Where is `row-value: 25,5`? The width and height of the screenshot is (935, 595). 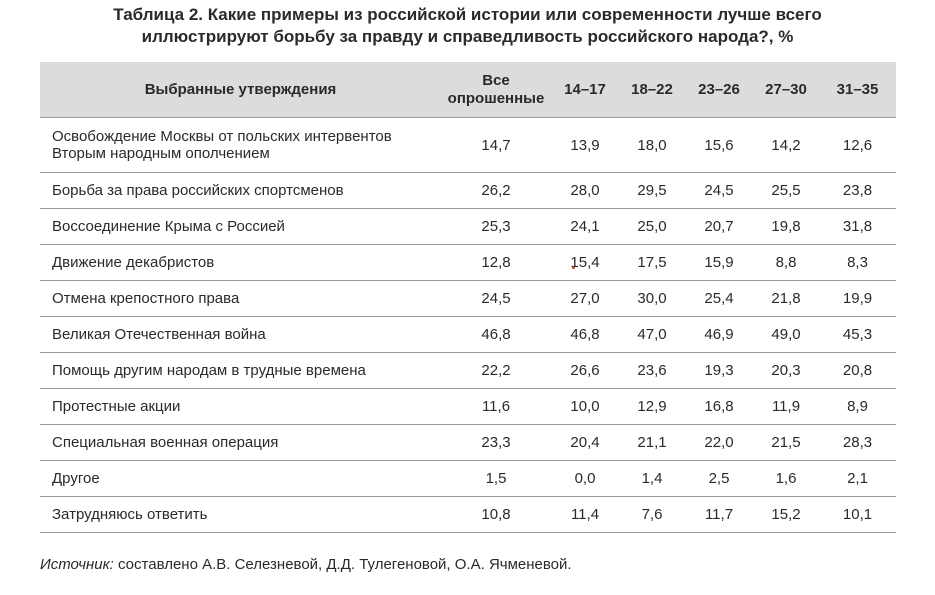
row-value: 25,5 is located at coordinates (786, 190).